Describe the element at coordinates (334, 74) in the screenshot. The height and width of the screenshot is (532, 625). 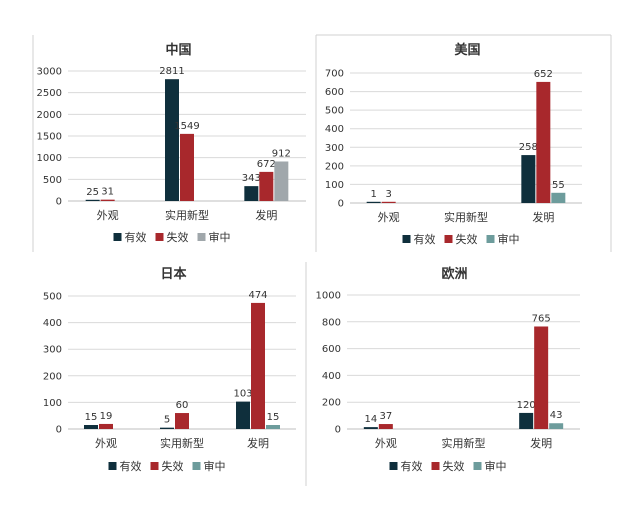
I see `y-tick-label: 700` at that location.